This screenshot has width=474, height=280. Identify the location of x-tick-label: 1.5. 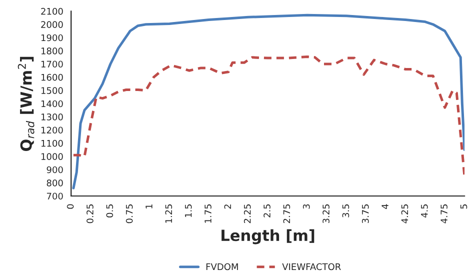
(188, 211).